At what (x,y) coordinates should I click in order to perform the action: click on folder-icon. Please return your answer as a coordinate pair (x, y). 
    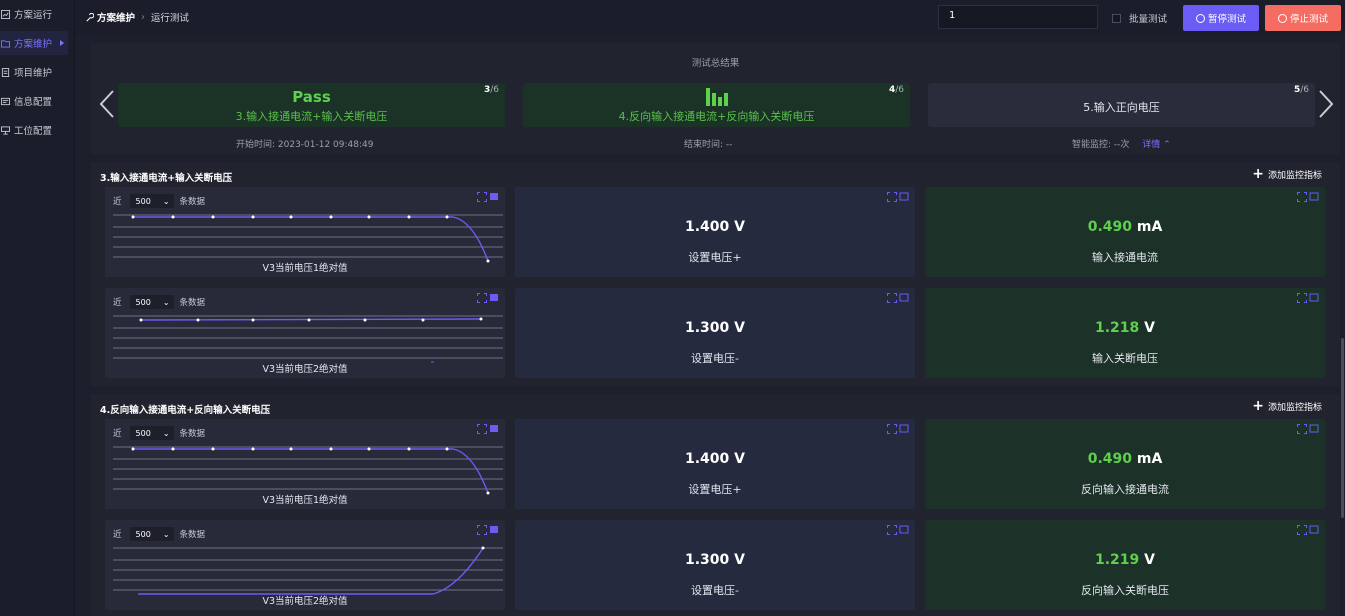
    Looking at the image, I should click on (5, 43).